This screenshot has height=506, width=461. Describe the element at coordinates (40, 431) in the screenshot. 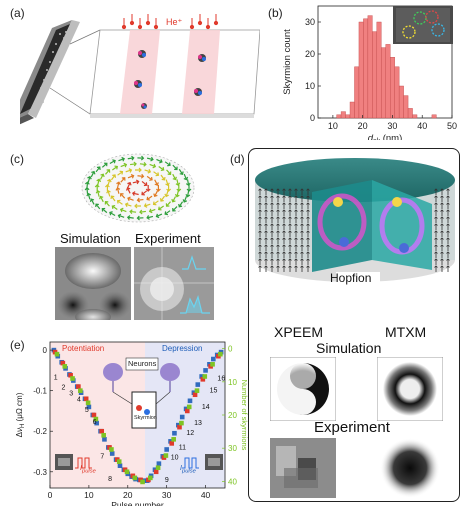

I see `y-tick-label: -0.2` at that location.